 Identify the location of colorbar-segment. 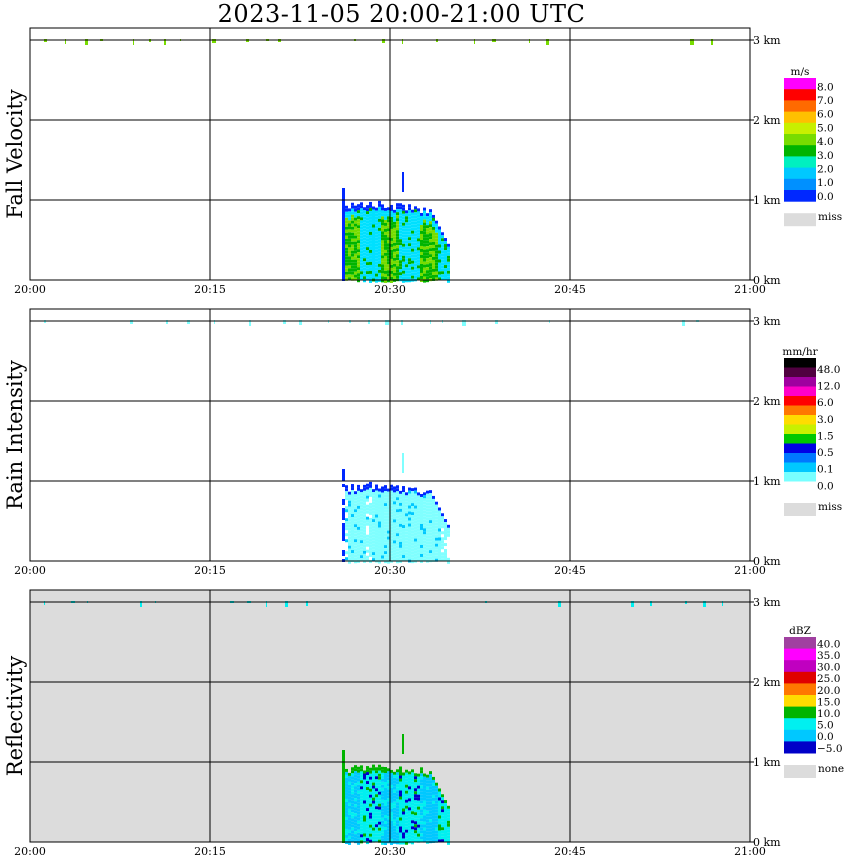
(800, 747).